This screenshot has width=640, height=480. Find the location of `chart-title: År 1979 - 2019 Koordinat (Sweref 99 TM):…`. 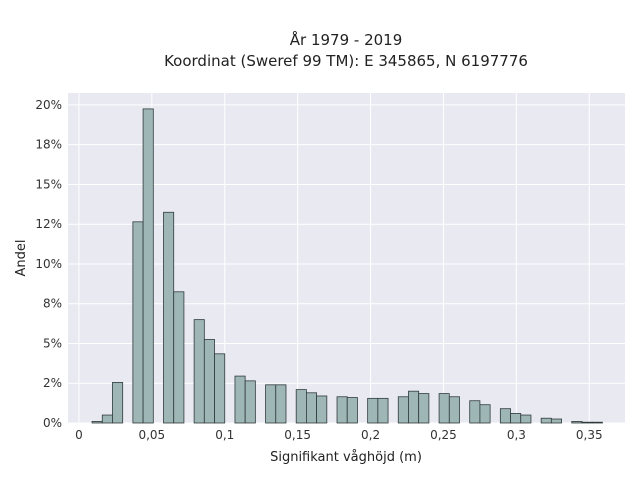

chart-title: År 1979 - 2019 Koordinat (Sweref 99 TM):… is located at coordinates (346, 50).